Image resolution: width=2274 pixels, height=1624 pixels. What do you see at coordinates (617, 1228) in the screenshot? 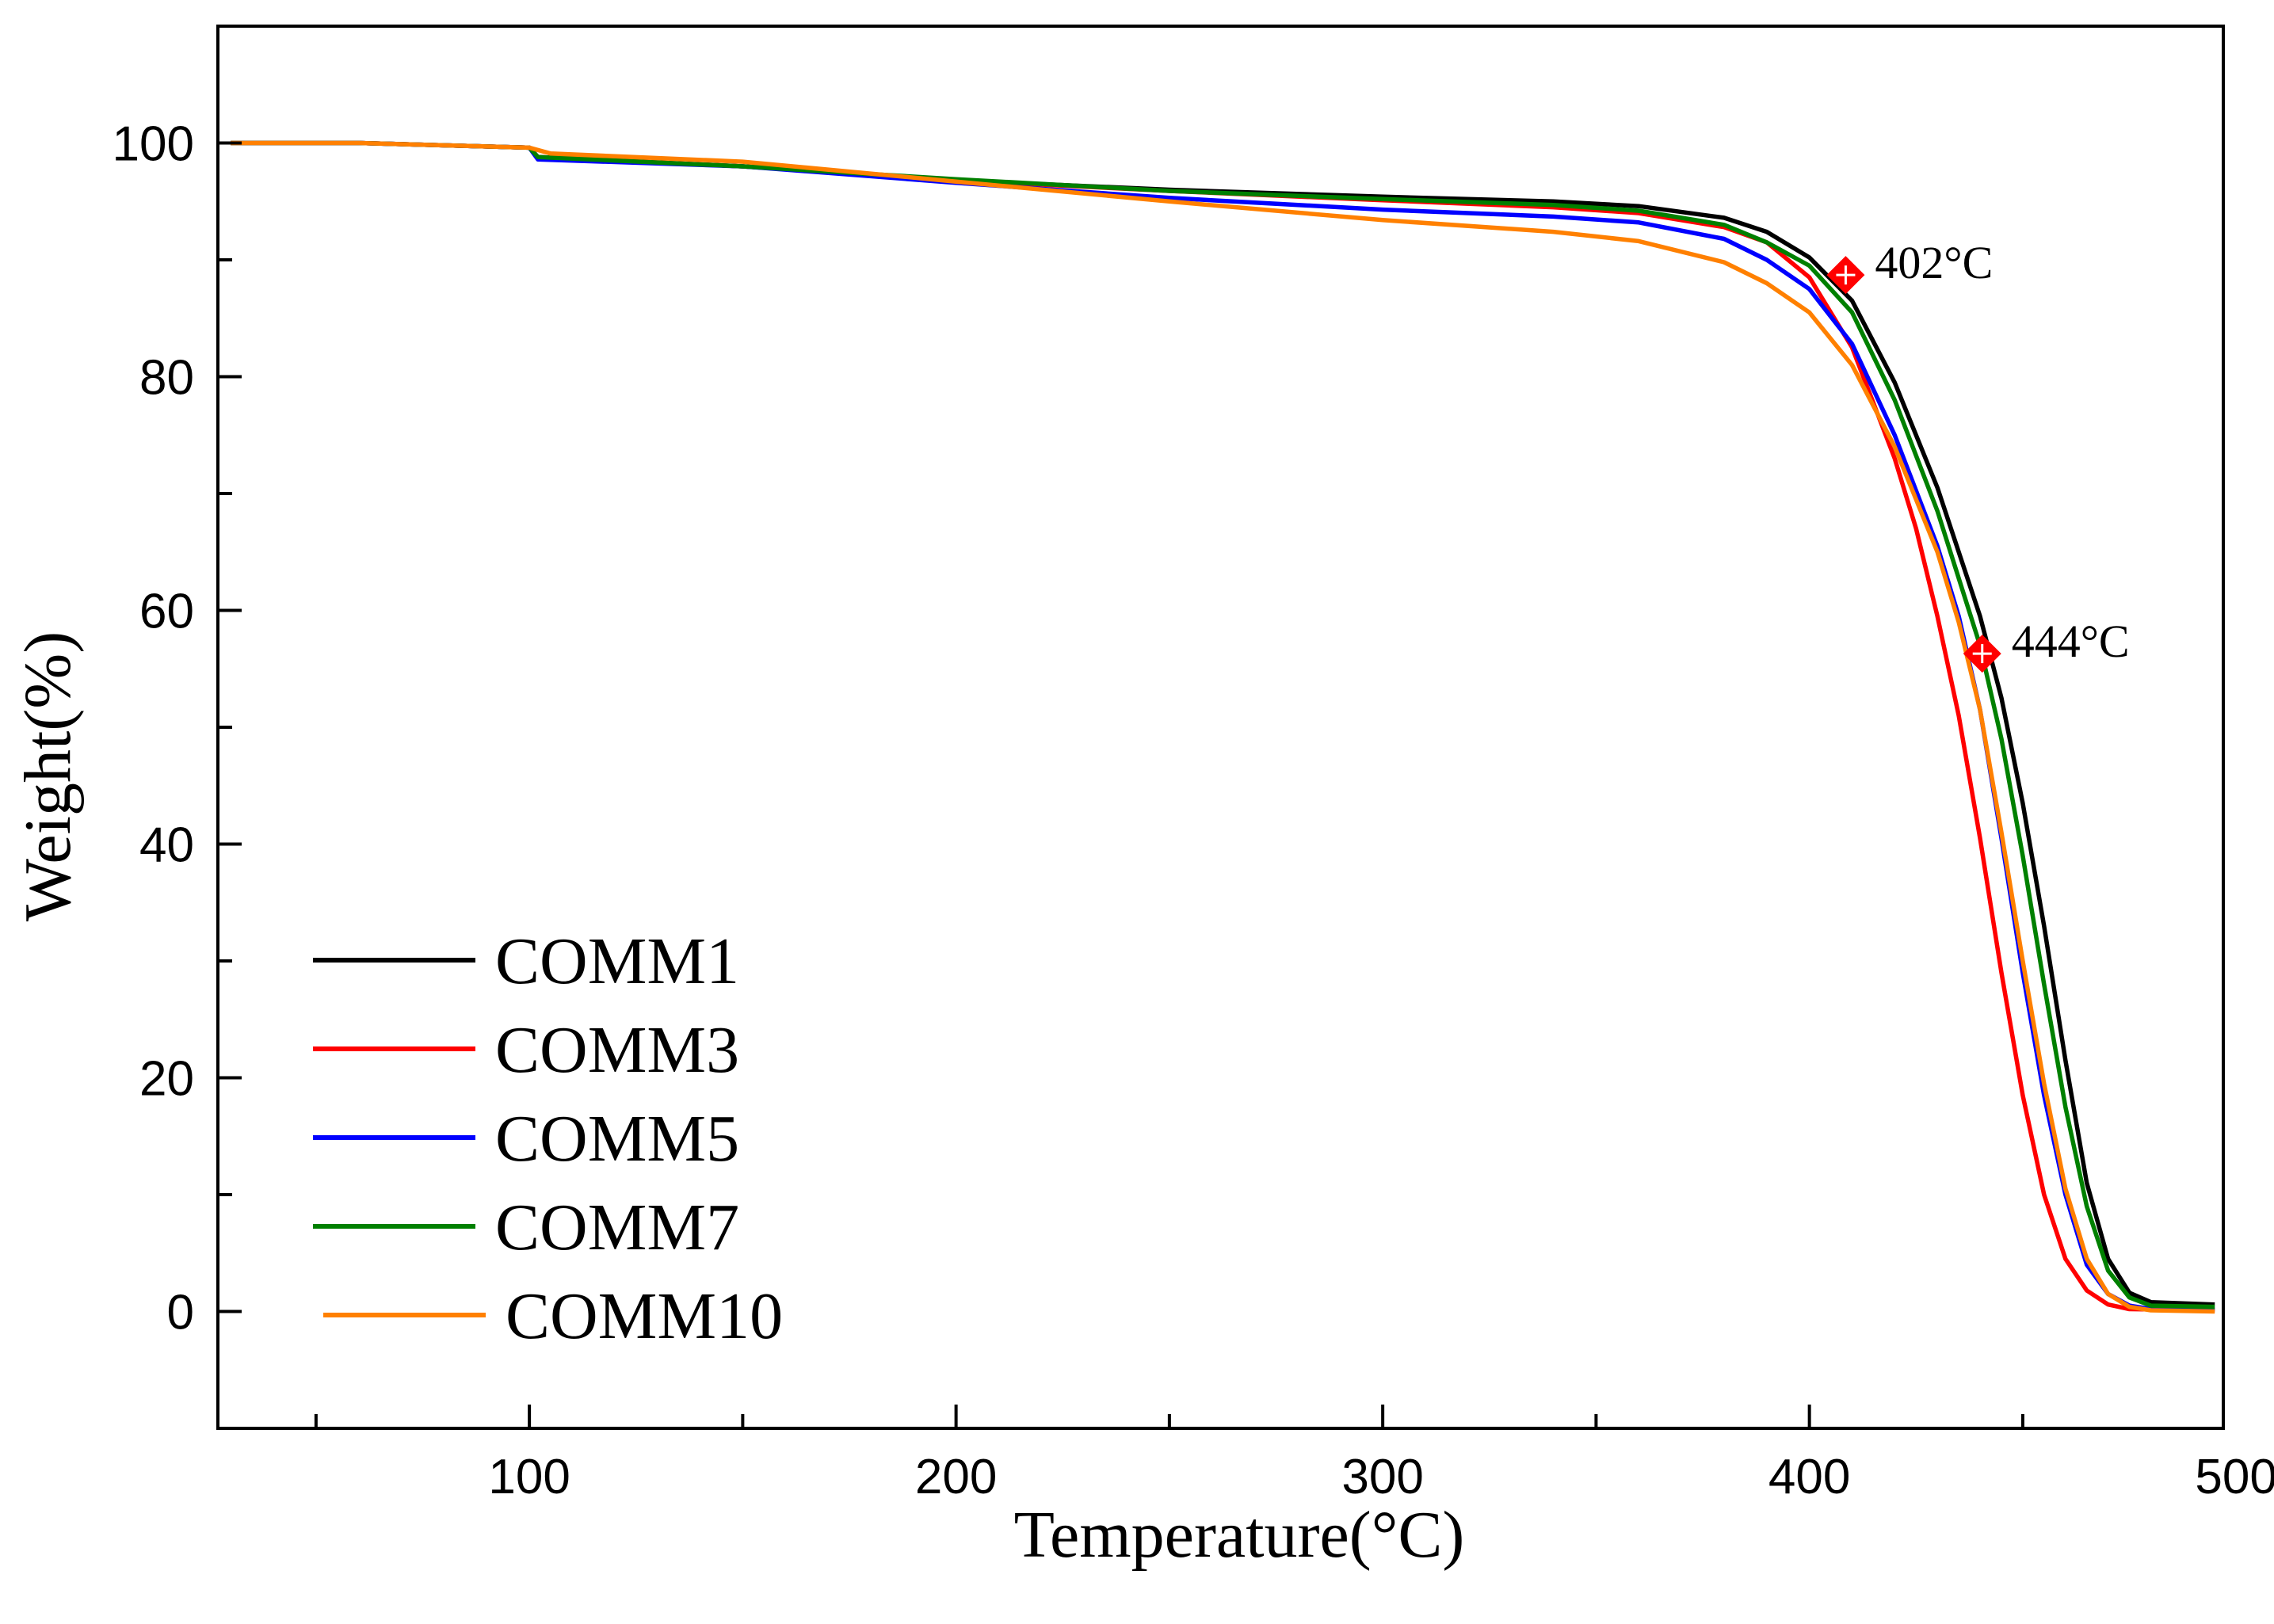
I see `legend-label-comm7: COMM7` at bounding box center [617, 1228].